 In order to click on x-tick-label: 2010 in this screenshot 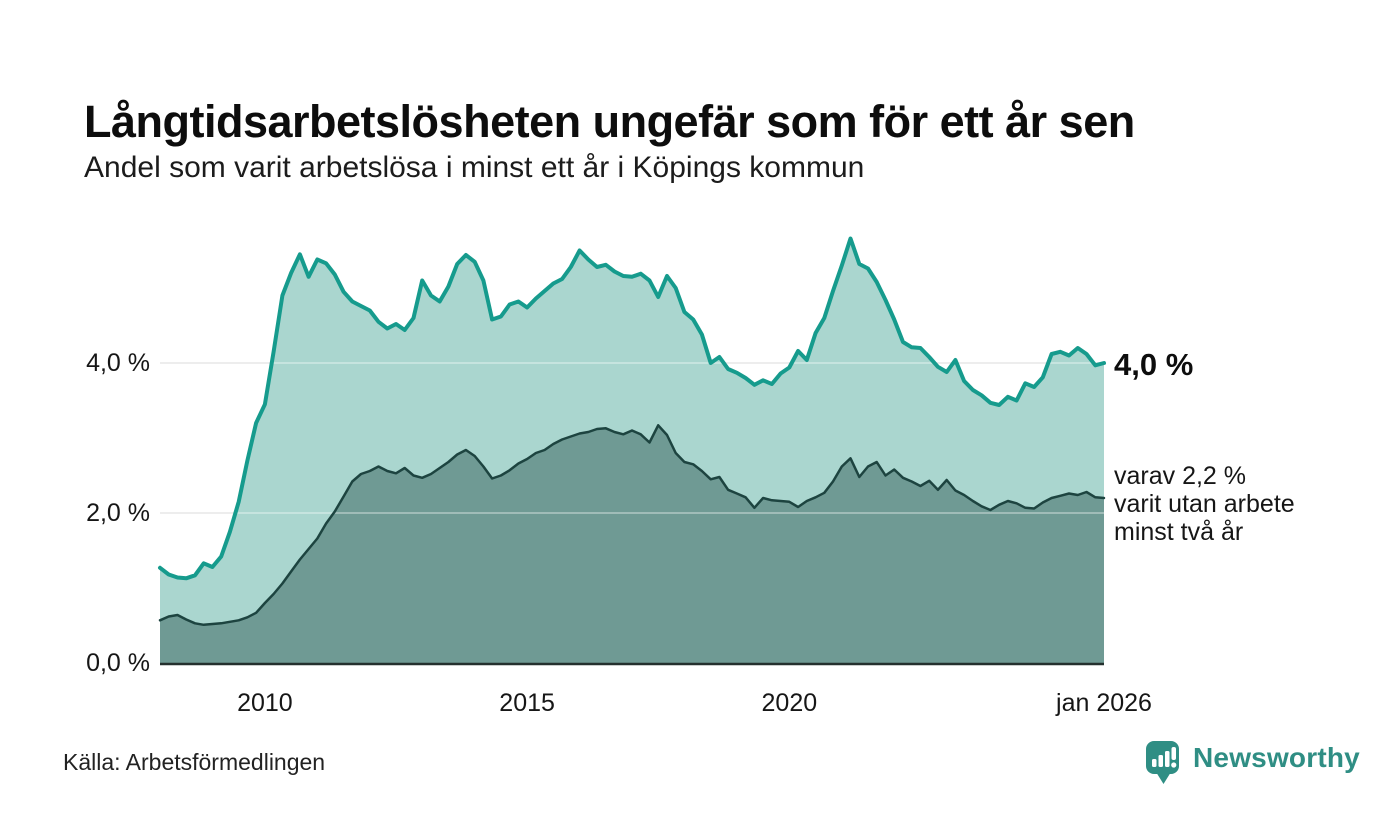, I will do `click(265, 703)`.